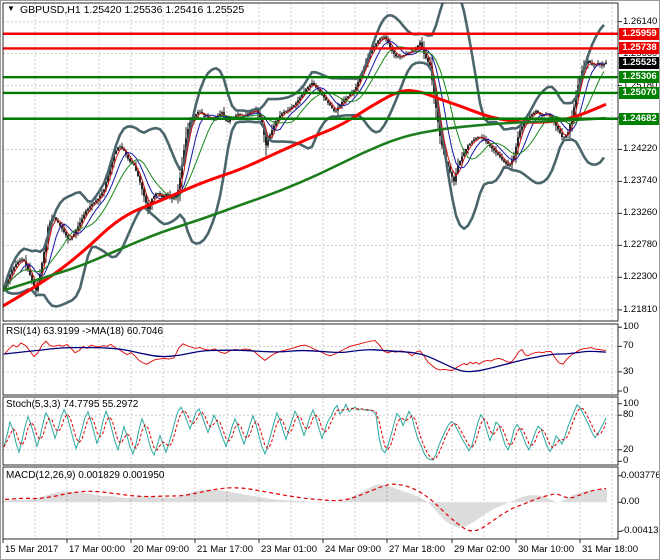 This screenshot has height=560, width=660. Describe the element at coordinates (639, 77) in the screenshot. I see `price-level-badge: 1.25306` at that location.